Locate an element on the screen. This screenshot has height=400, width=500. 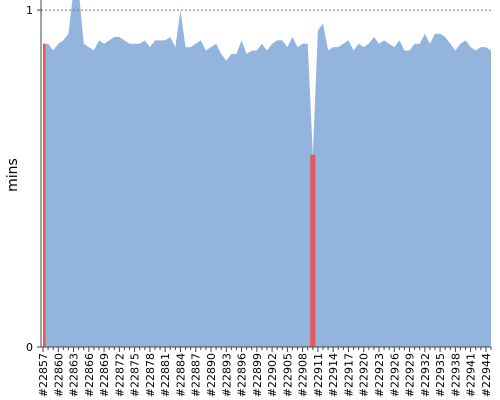
x-tick-label: #22866 is located at coordinates (89, 375).